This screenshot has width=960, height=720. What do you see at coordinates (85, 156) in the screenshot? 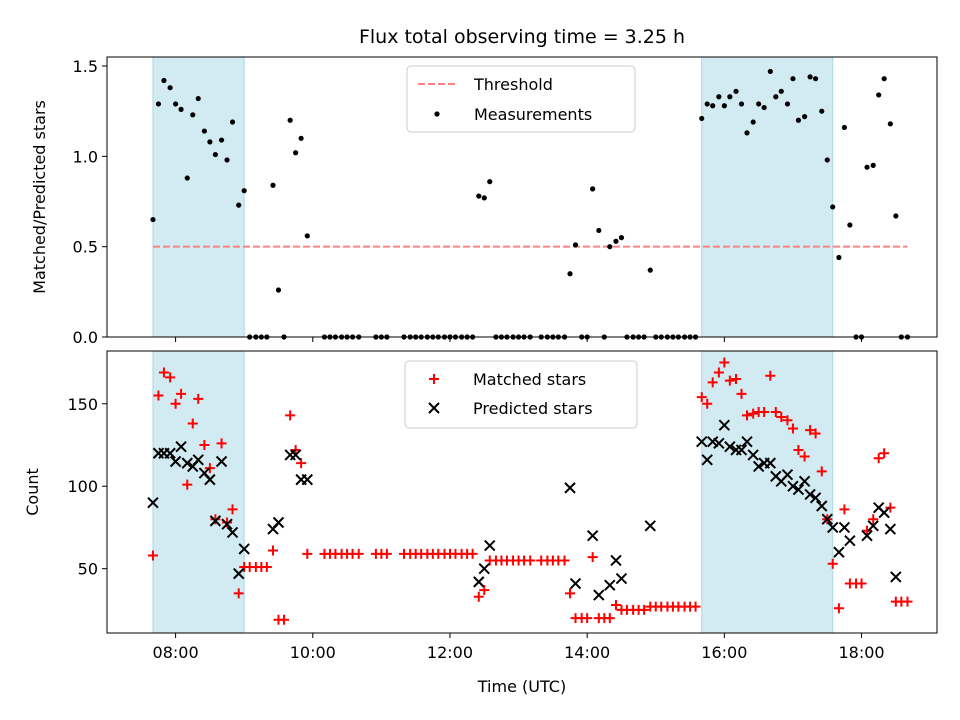
I see `y-tick-label: 1.0` at bounding box center [85, 156].